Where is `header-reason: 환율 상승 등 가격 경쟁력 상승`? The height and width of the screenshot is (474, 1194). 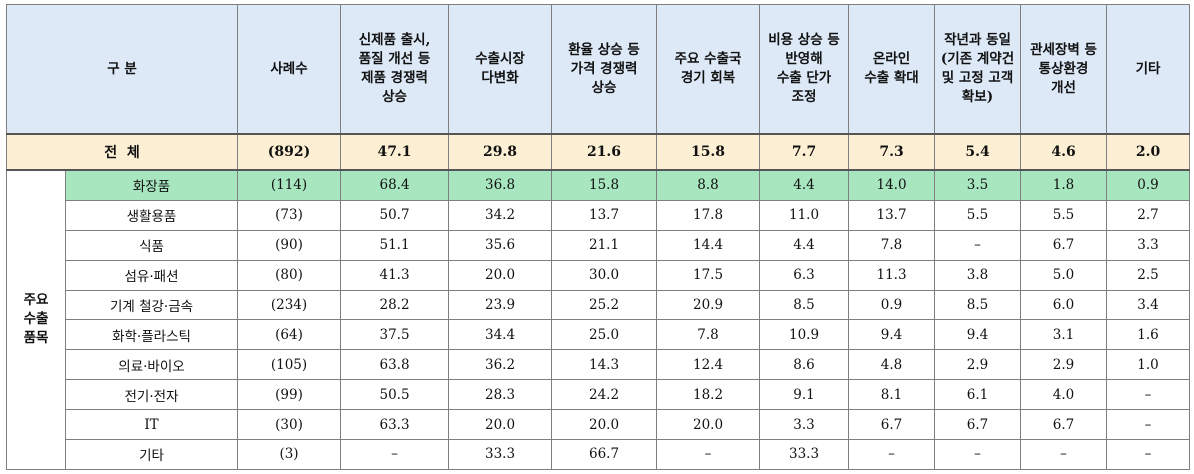 header-reason: 환율 상승 등 가격 경쟁력 상승 is located at coordinates (604, 69).